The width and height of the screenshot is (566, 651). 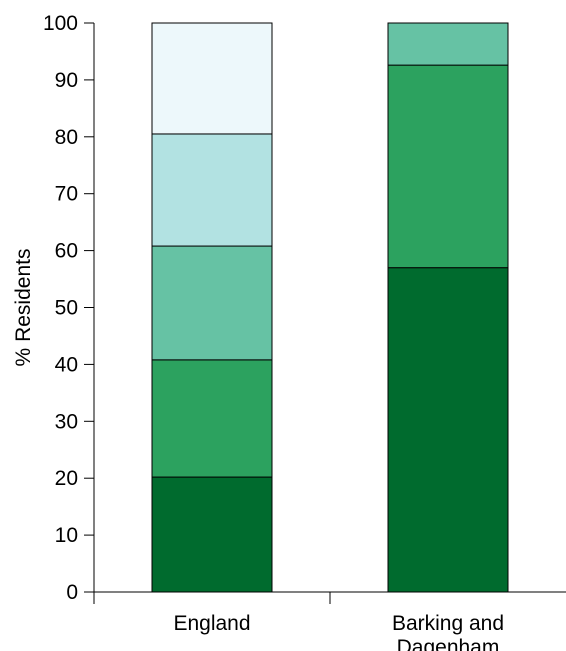 I want to click on y-axis: 0 10 20 30 40 50 60 70 80 90 100, so click(x=69, y=308).